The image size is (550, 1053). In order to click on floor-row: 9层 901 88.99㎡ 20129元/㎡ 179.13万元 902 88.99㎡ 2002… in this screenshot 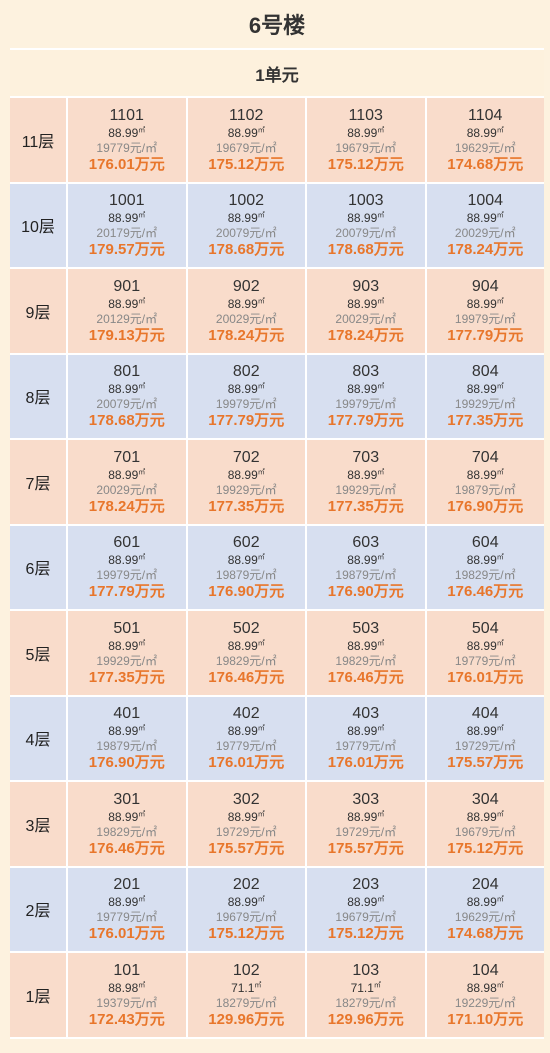, I will do `click(277, 312)`.